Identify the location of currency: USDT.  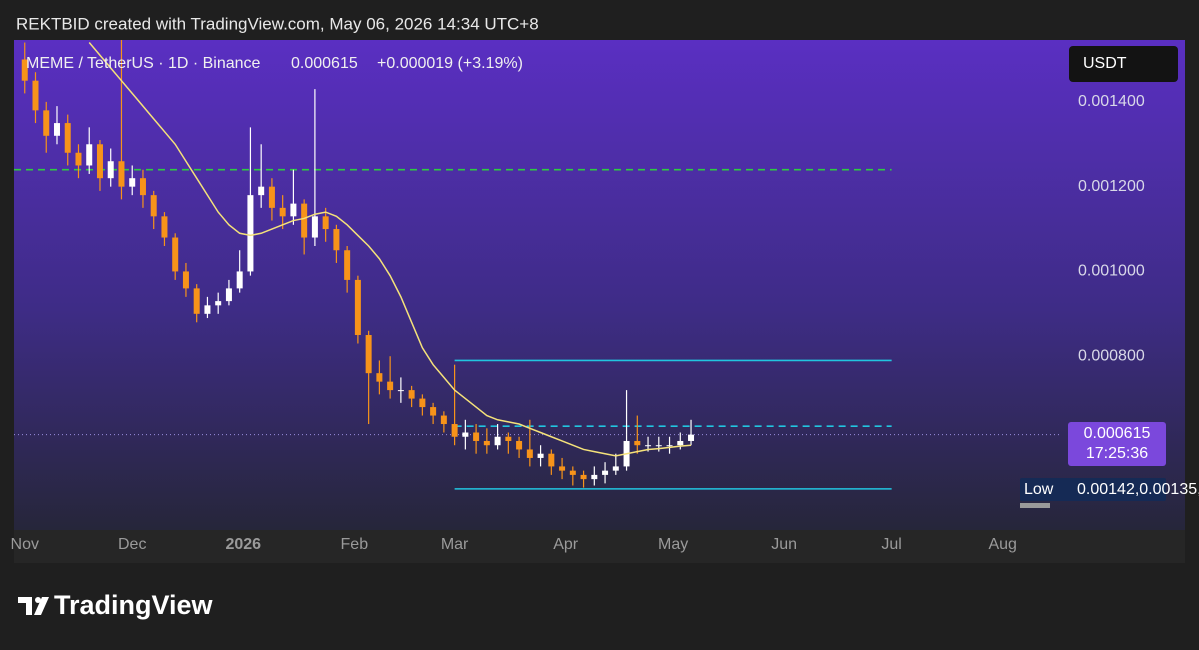
(1105, 63).